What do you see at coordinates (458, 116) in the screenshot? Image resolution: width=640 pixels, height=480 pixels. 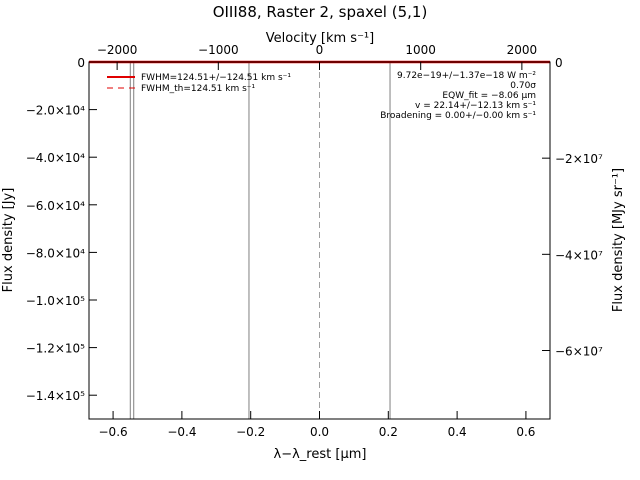 I see `annotation: Broadening = 0.00+/−0.00 km s⁻¹` at bounding box center [458, 116].